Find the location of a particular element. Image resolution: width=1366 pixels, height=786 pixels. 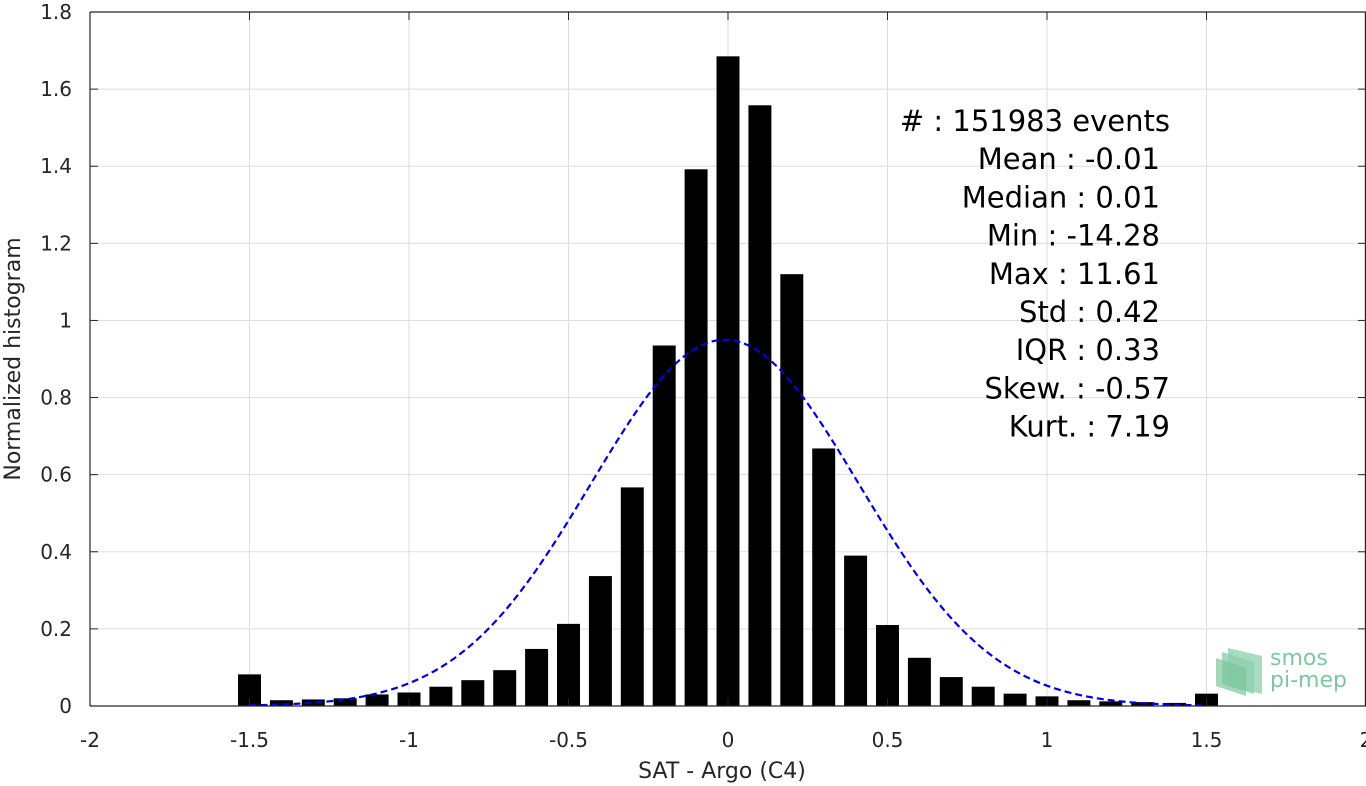

x-tick-label: 1 is located at coordinates (1047, 740).